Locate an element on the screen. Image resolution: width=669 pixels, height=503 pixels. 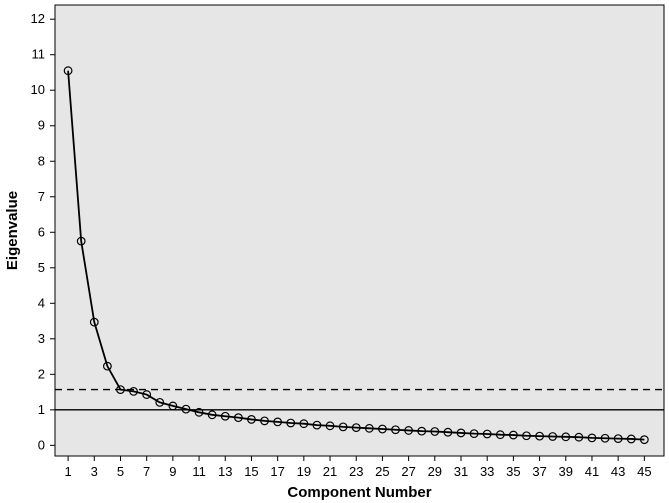
y-tick-label: 0 is located at coordinates (41, 444).